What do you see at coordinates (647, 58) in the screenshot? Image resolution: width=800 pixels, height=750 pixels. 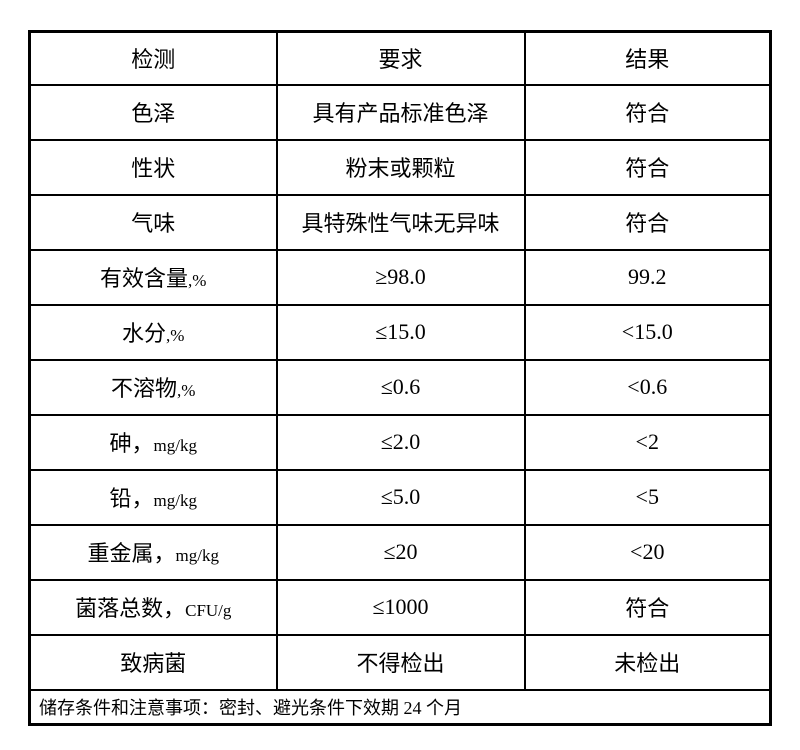 I see `column-header-result: 结果` at bounding box center [647, 58].